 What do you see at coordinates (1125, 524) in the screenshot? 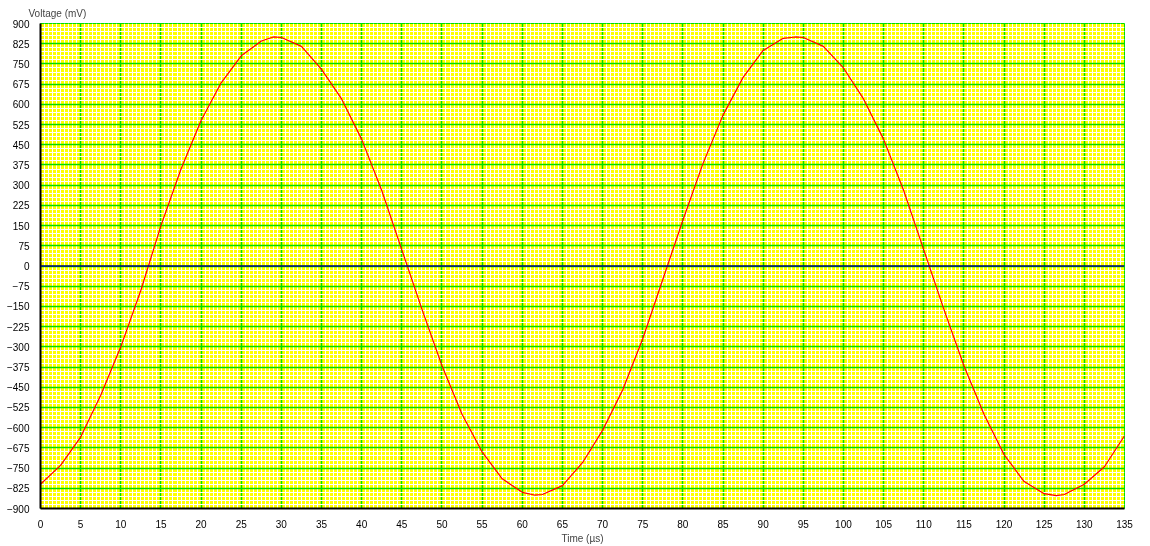
I see `x-tick-label: 135` at bounding box center [1125, 524].